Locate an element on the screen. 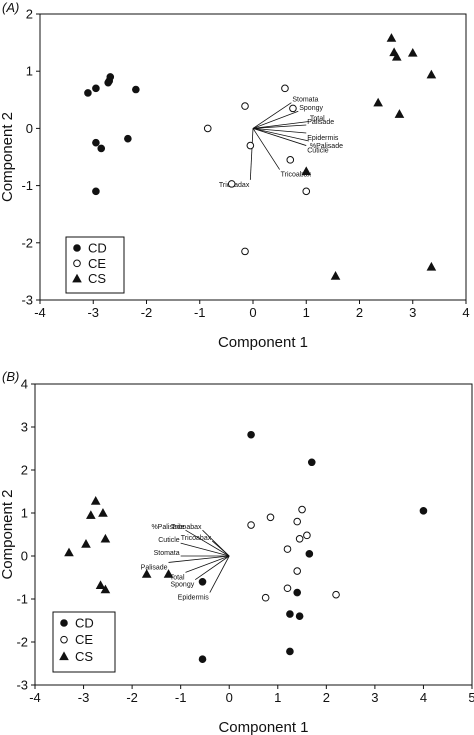  y-tick-label: 1 is located at coordinates (24, 513).